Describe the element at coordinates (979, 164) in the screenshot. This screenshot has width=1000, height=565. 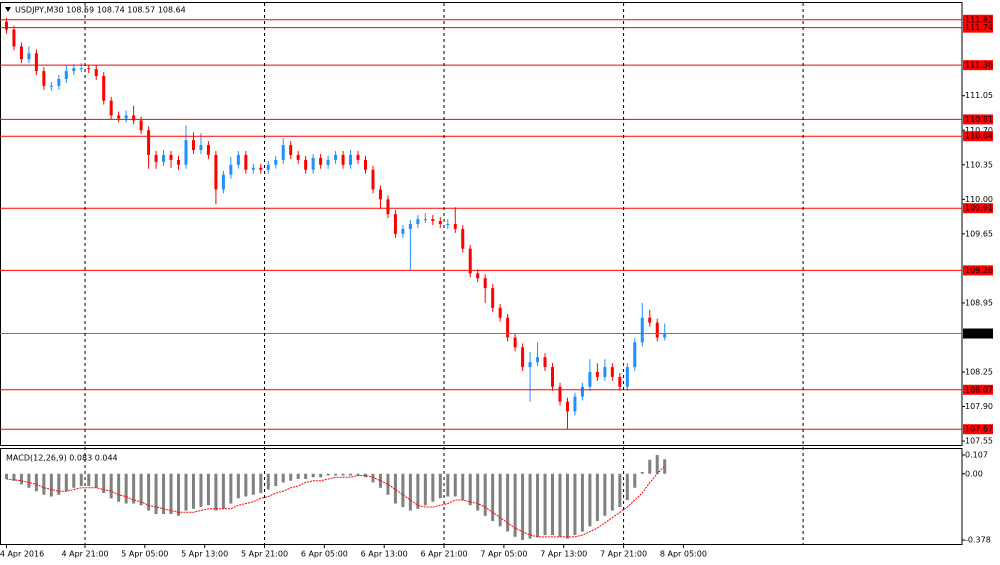
I see `y-tick-label: 110.35` at that location.